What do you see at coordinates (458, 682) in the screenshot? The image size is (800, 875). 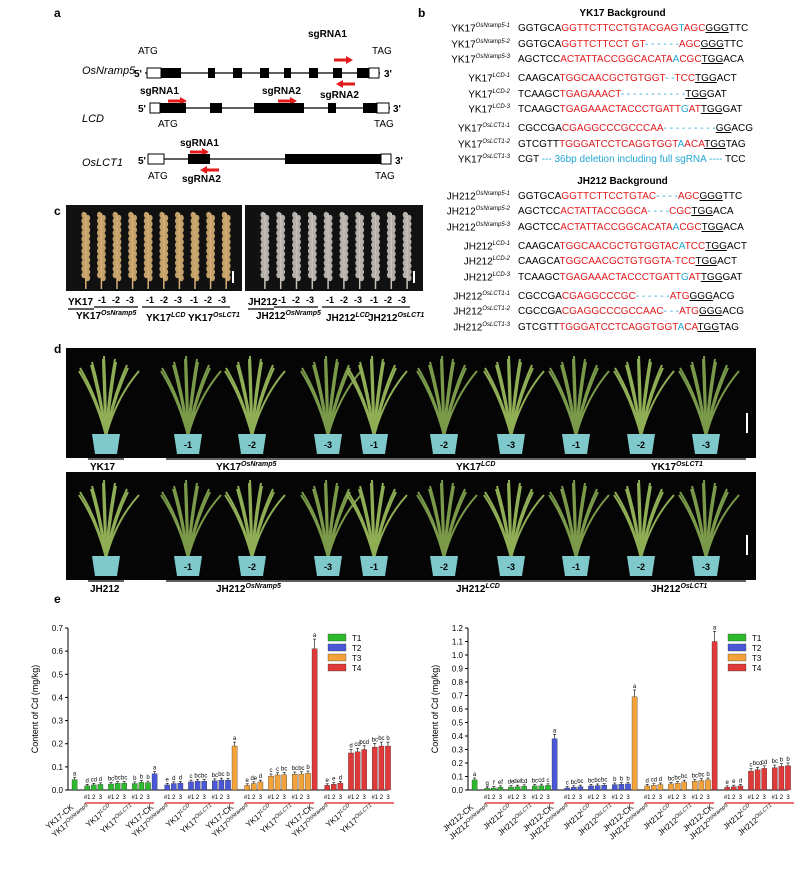 I see `y-tick-label: 0.8` at bounding box center [458, 682].